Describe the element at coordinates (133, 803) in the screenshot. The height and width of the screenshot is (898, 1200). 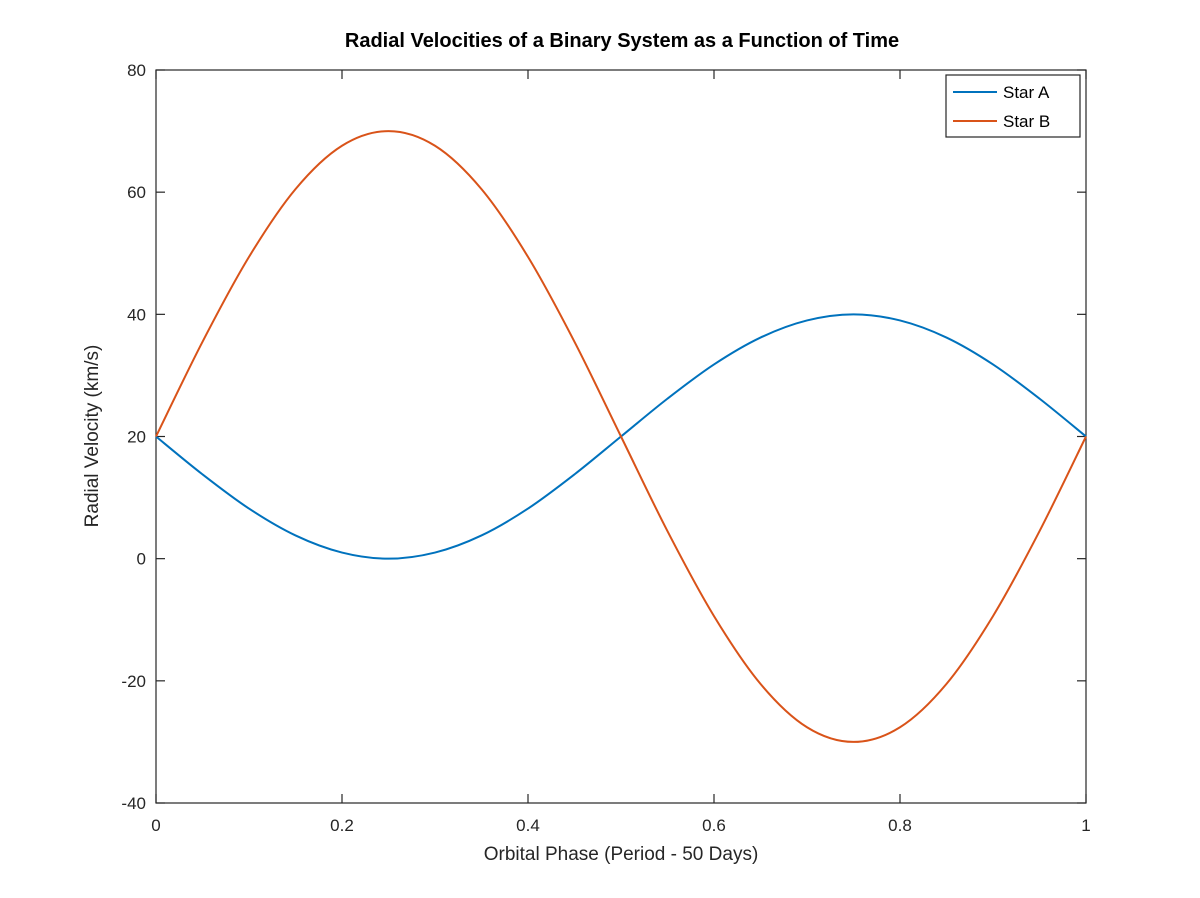
I see `y-tick-label: -40` at that location.